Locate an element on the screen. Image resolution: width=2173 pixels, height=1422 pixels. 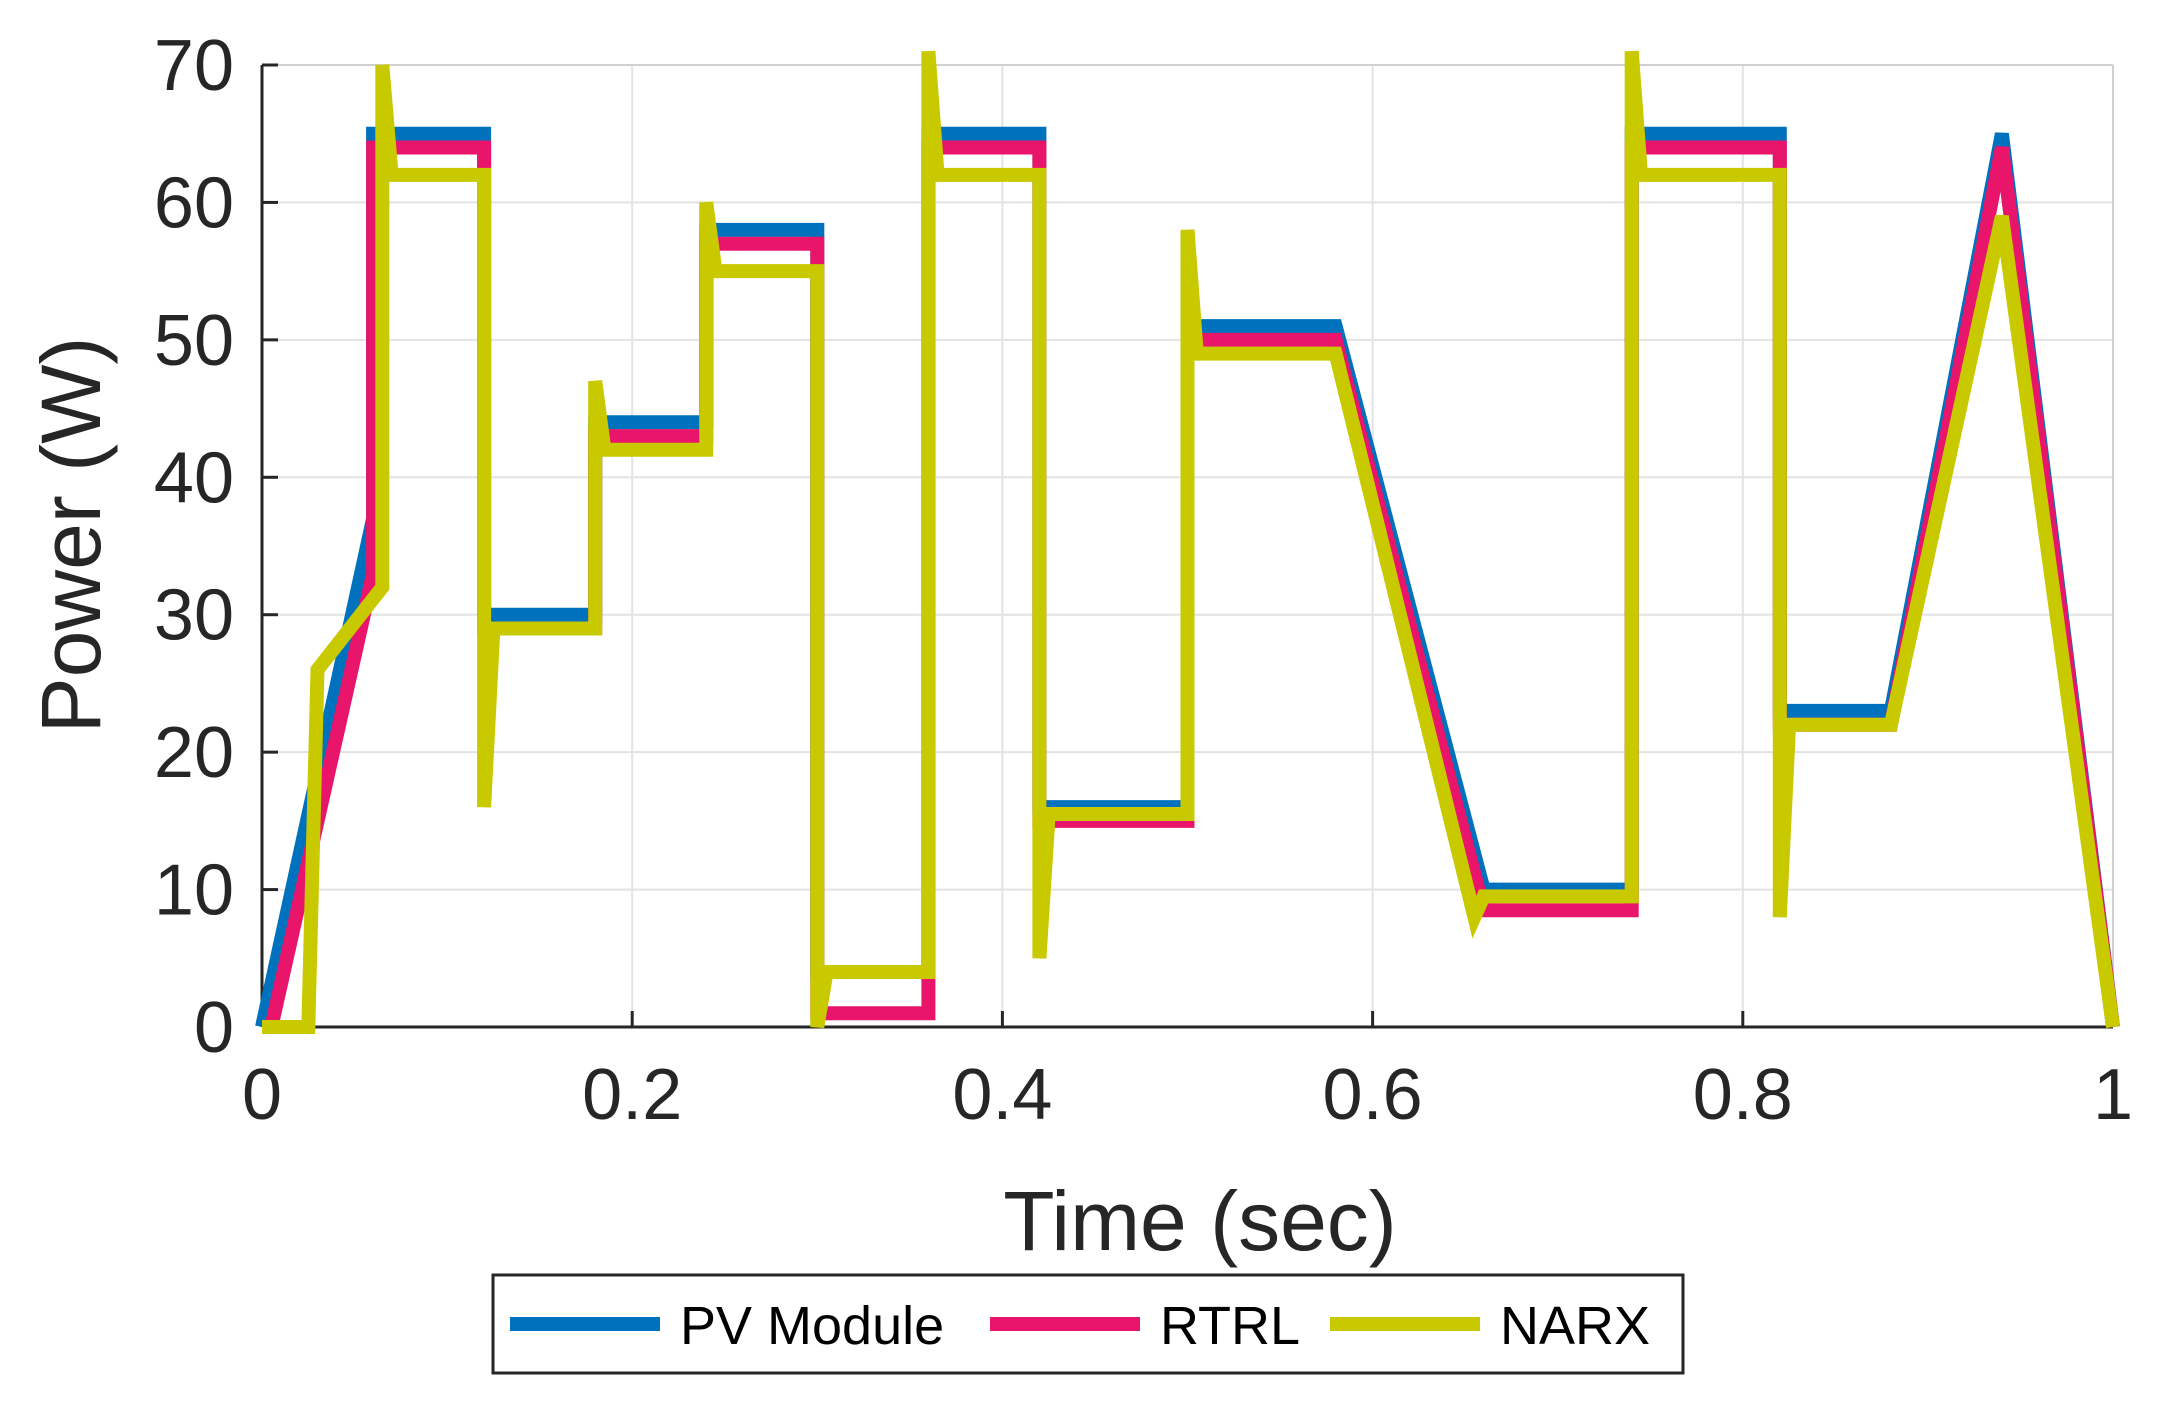
y-tick-label: 50 is located at coordinates (194, 341).